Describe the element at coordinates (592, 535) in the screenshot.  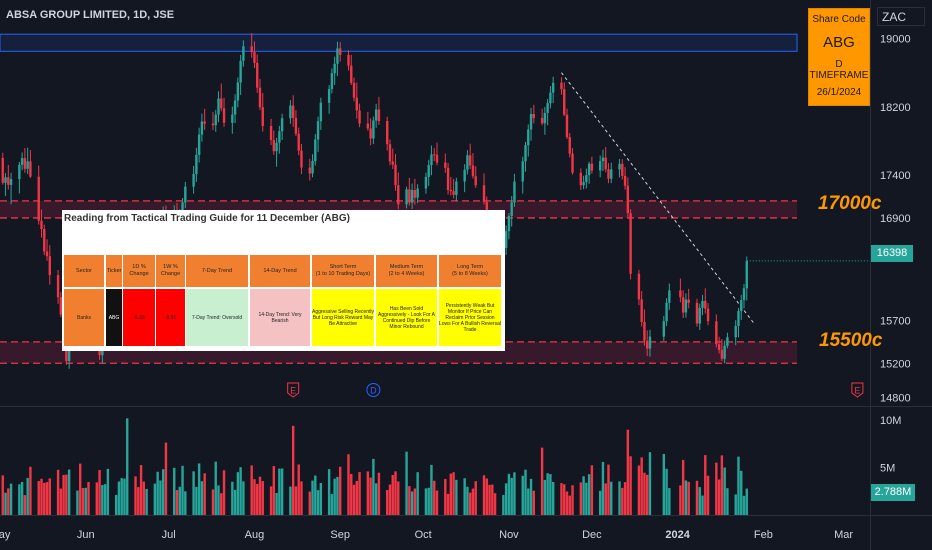
I see `time-tick-label: Dec` at that location.